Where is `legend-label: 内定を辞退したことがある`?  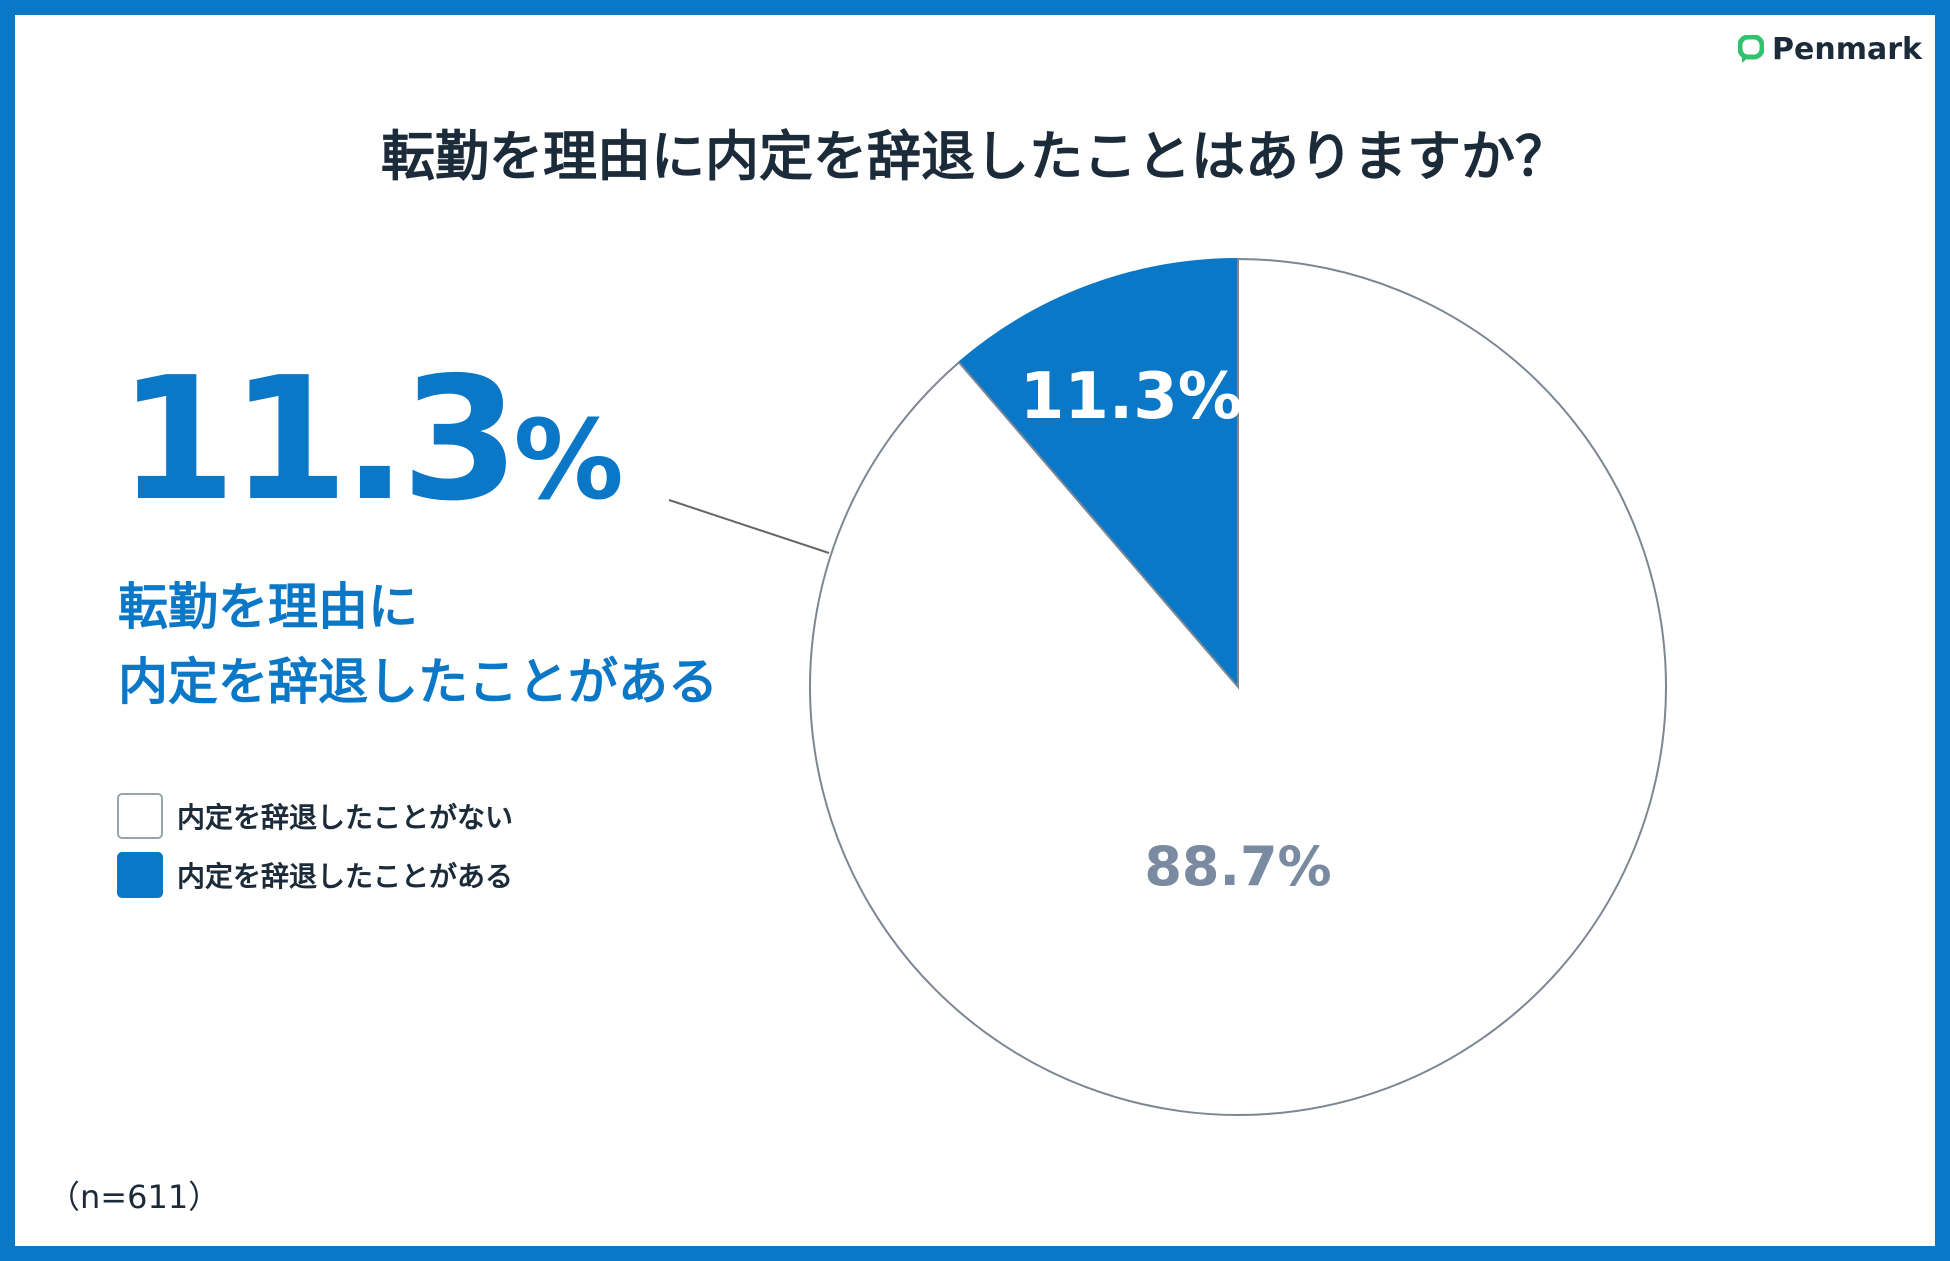 legend-label: 内定を辞退したことがある is located at coordinates (345, 876).